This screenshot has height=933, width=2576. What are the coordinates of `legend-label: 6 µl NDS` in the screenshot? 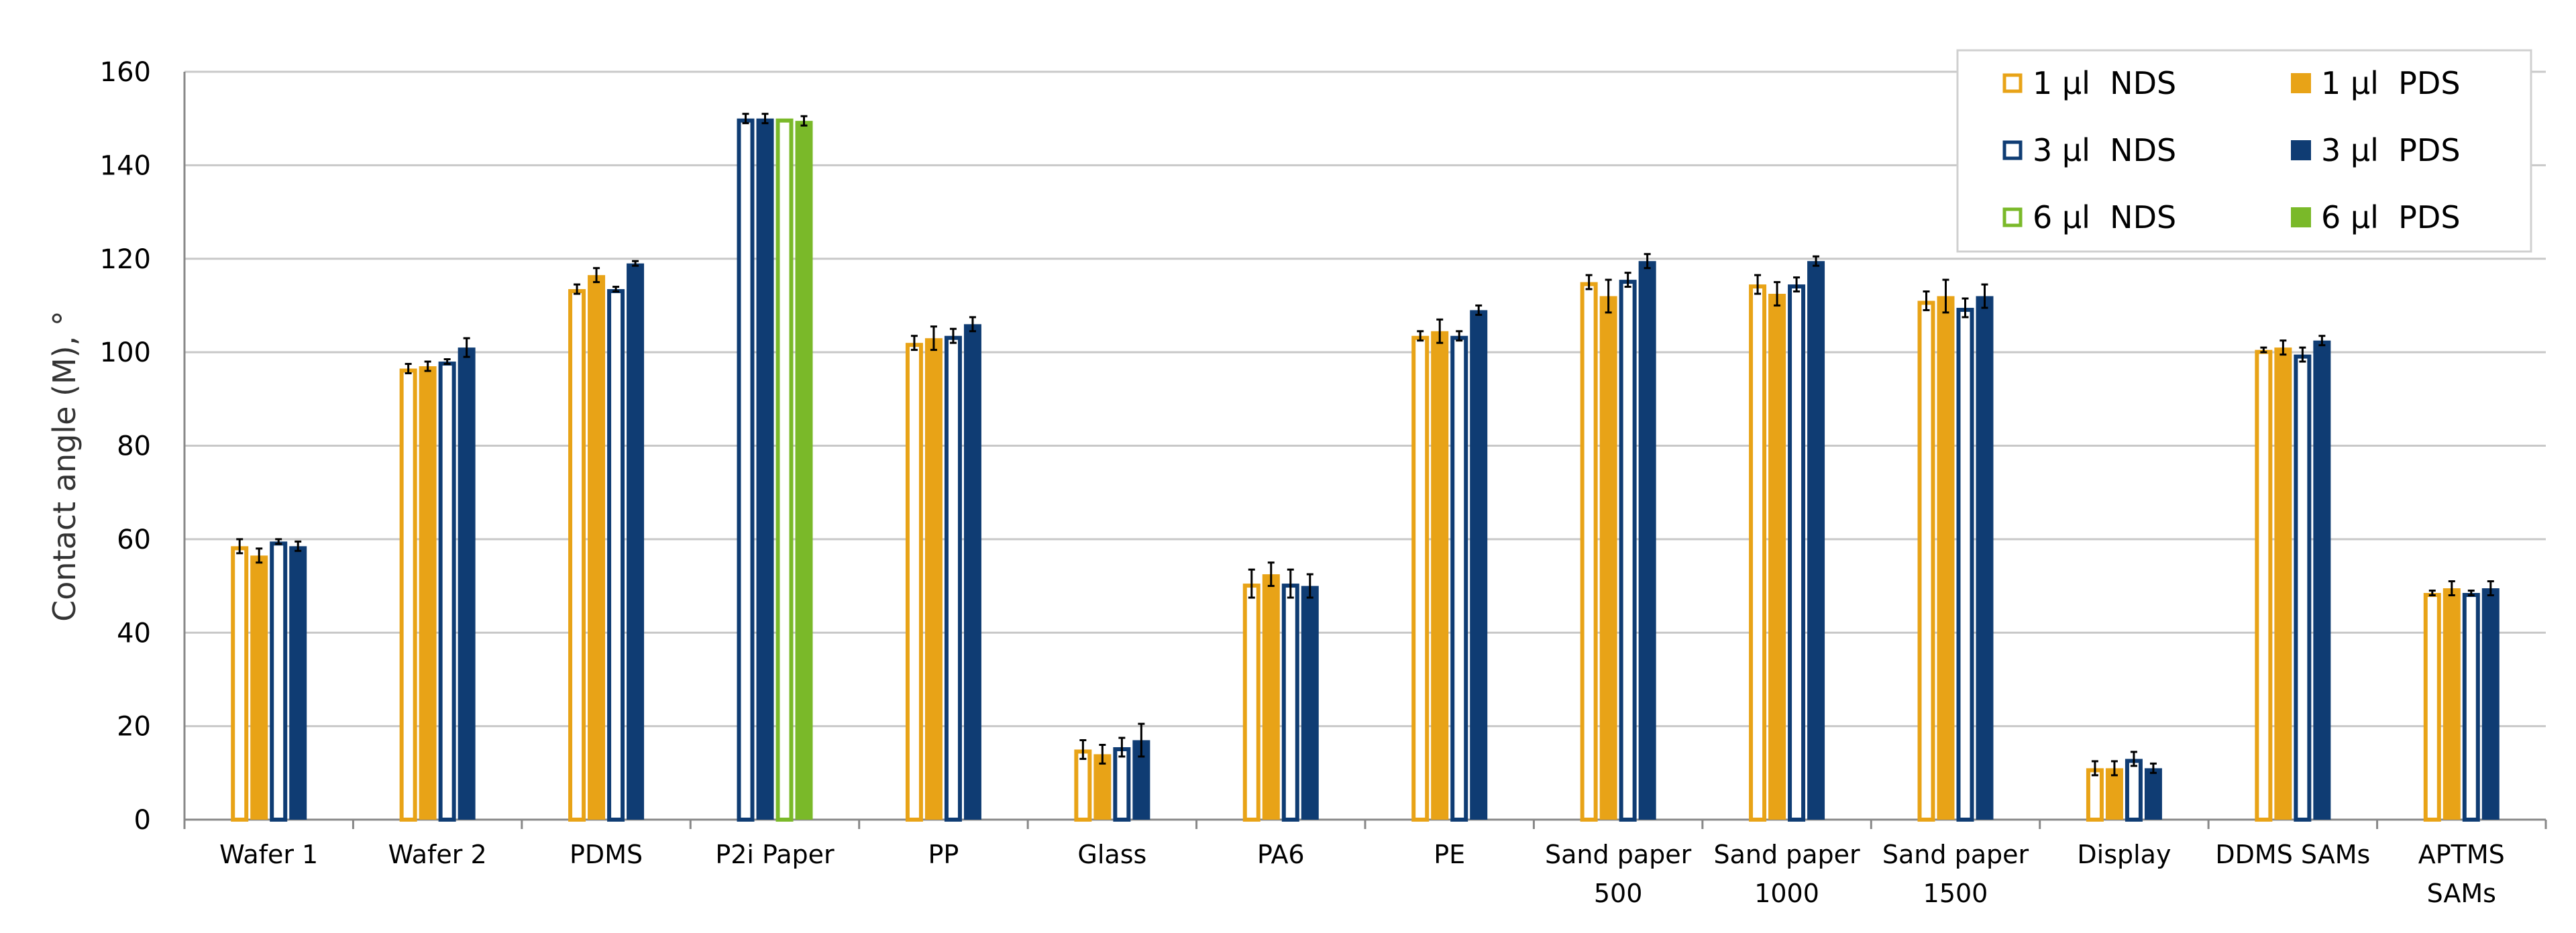 It's located at (2104, 217).